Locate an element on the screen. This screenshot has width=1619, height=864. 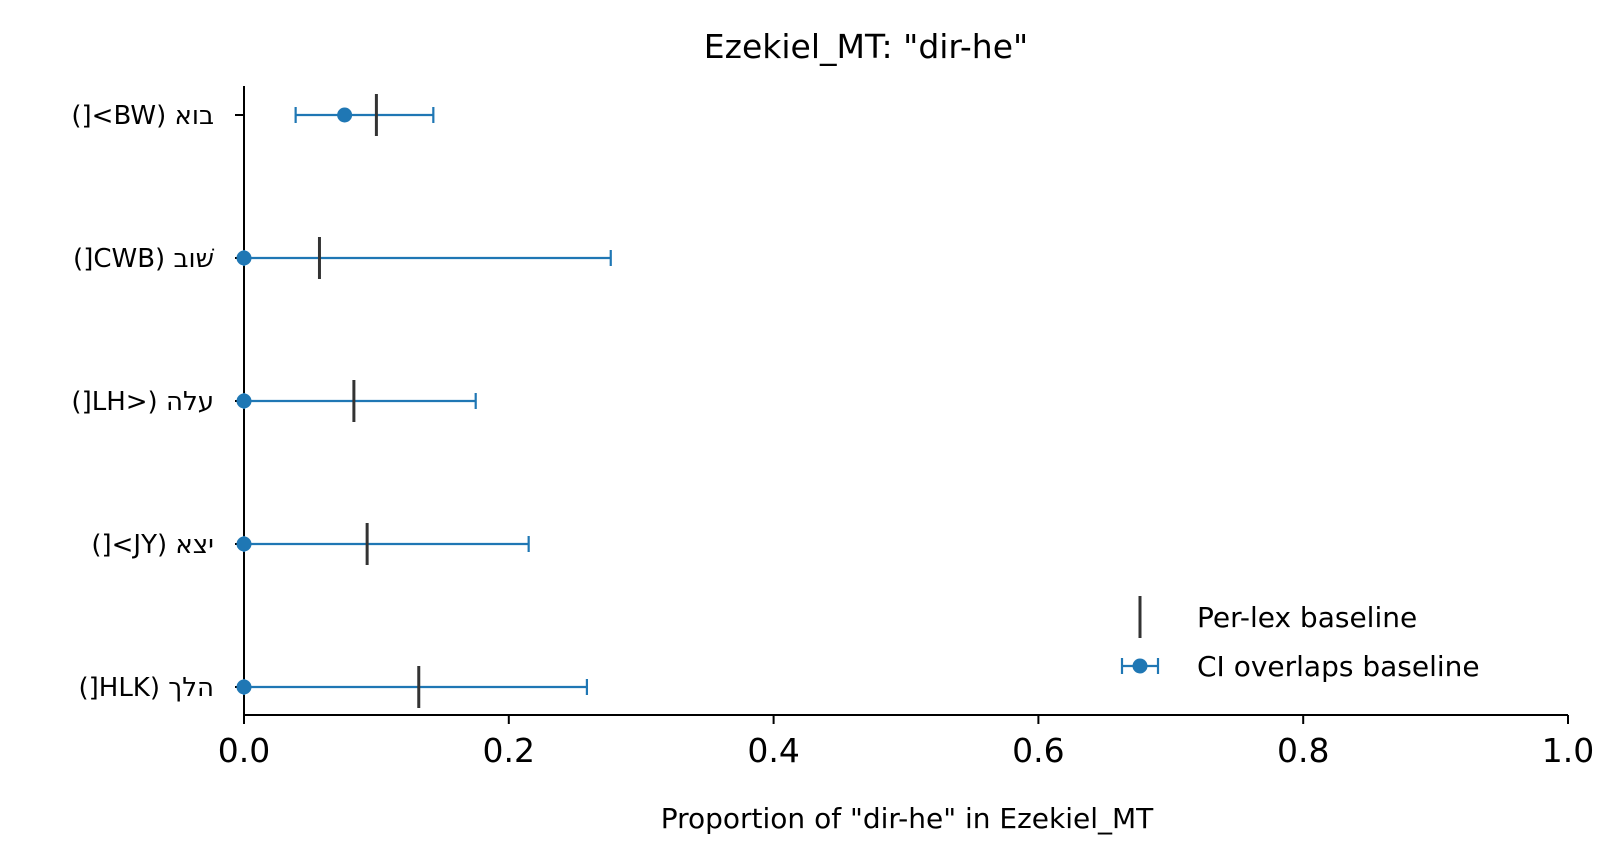
legend: Per-lex baseline CI overlaps baseline is located at coordinates (1300, 639).